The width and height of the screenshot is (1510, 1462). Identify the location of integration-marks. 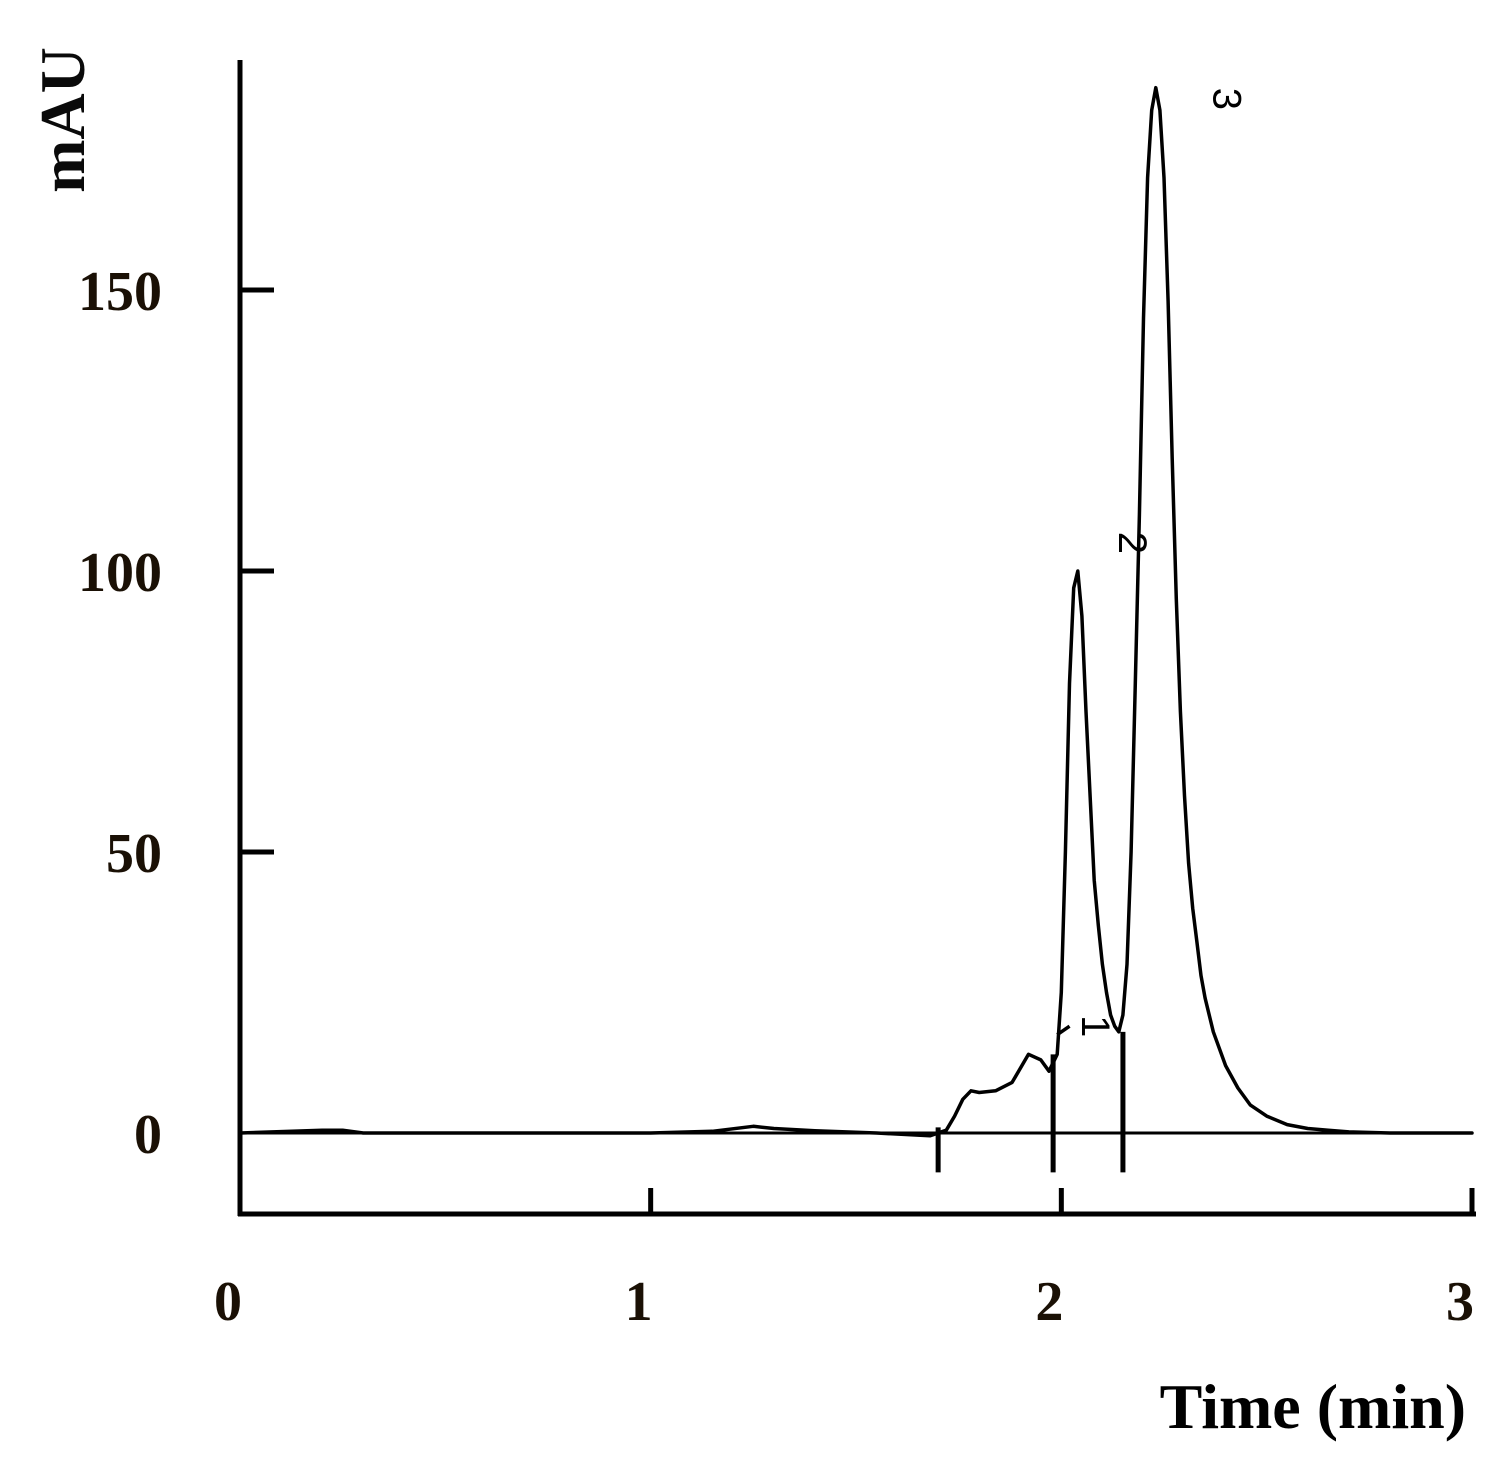
(1030, 1098).